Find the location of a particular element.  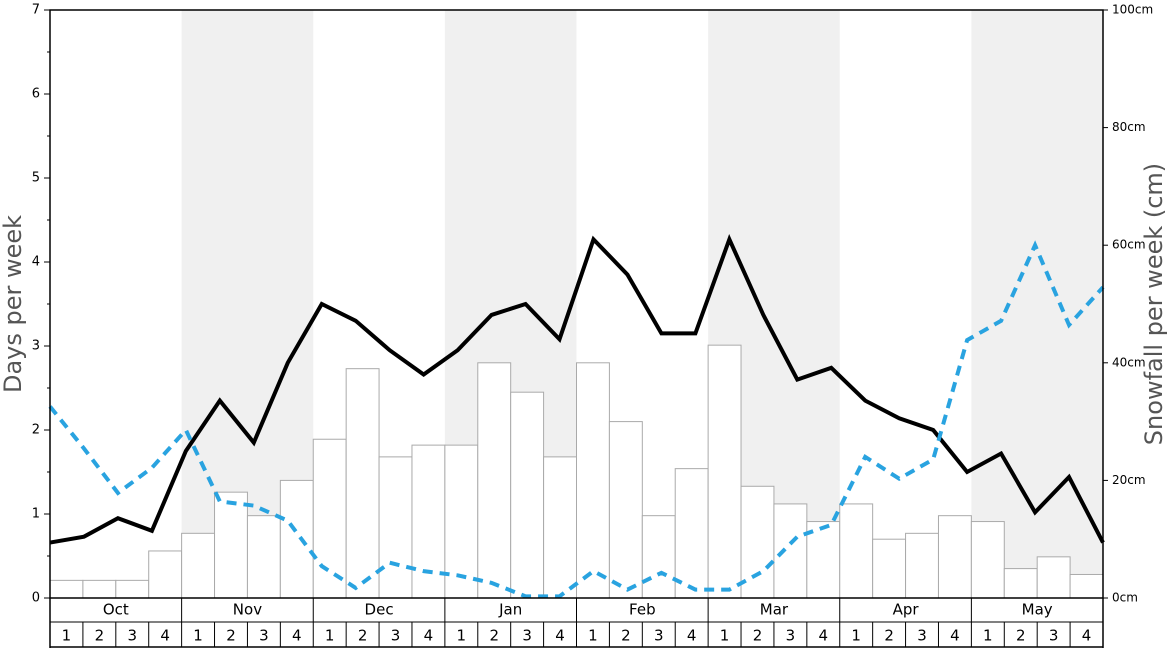

y-tick-label: 4 is located at coordinates (36, 262).